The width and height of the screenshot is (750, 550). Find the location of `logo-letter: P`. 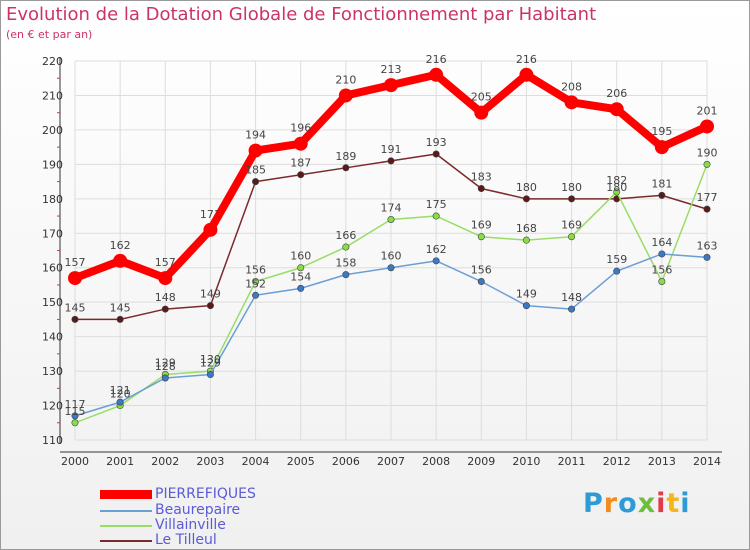

logo-letter: P is located at coordinates (593, 503).